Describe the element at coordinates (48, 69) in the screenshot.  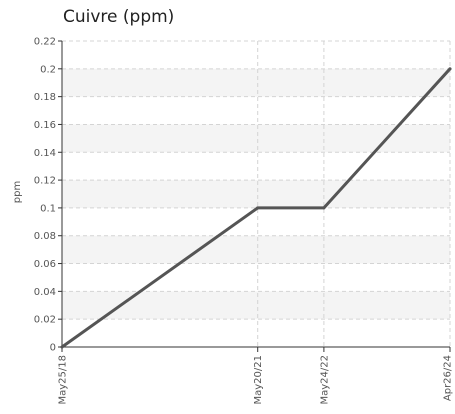
I see `y-tick-label: 0.2` at that location.